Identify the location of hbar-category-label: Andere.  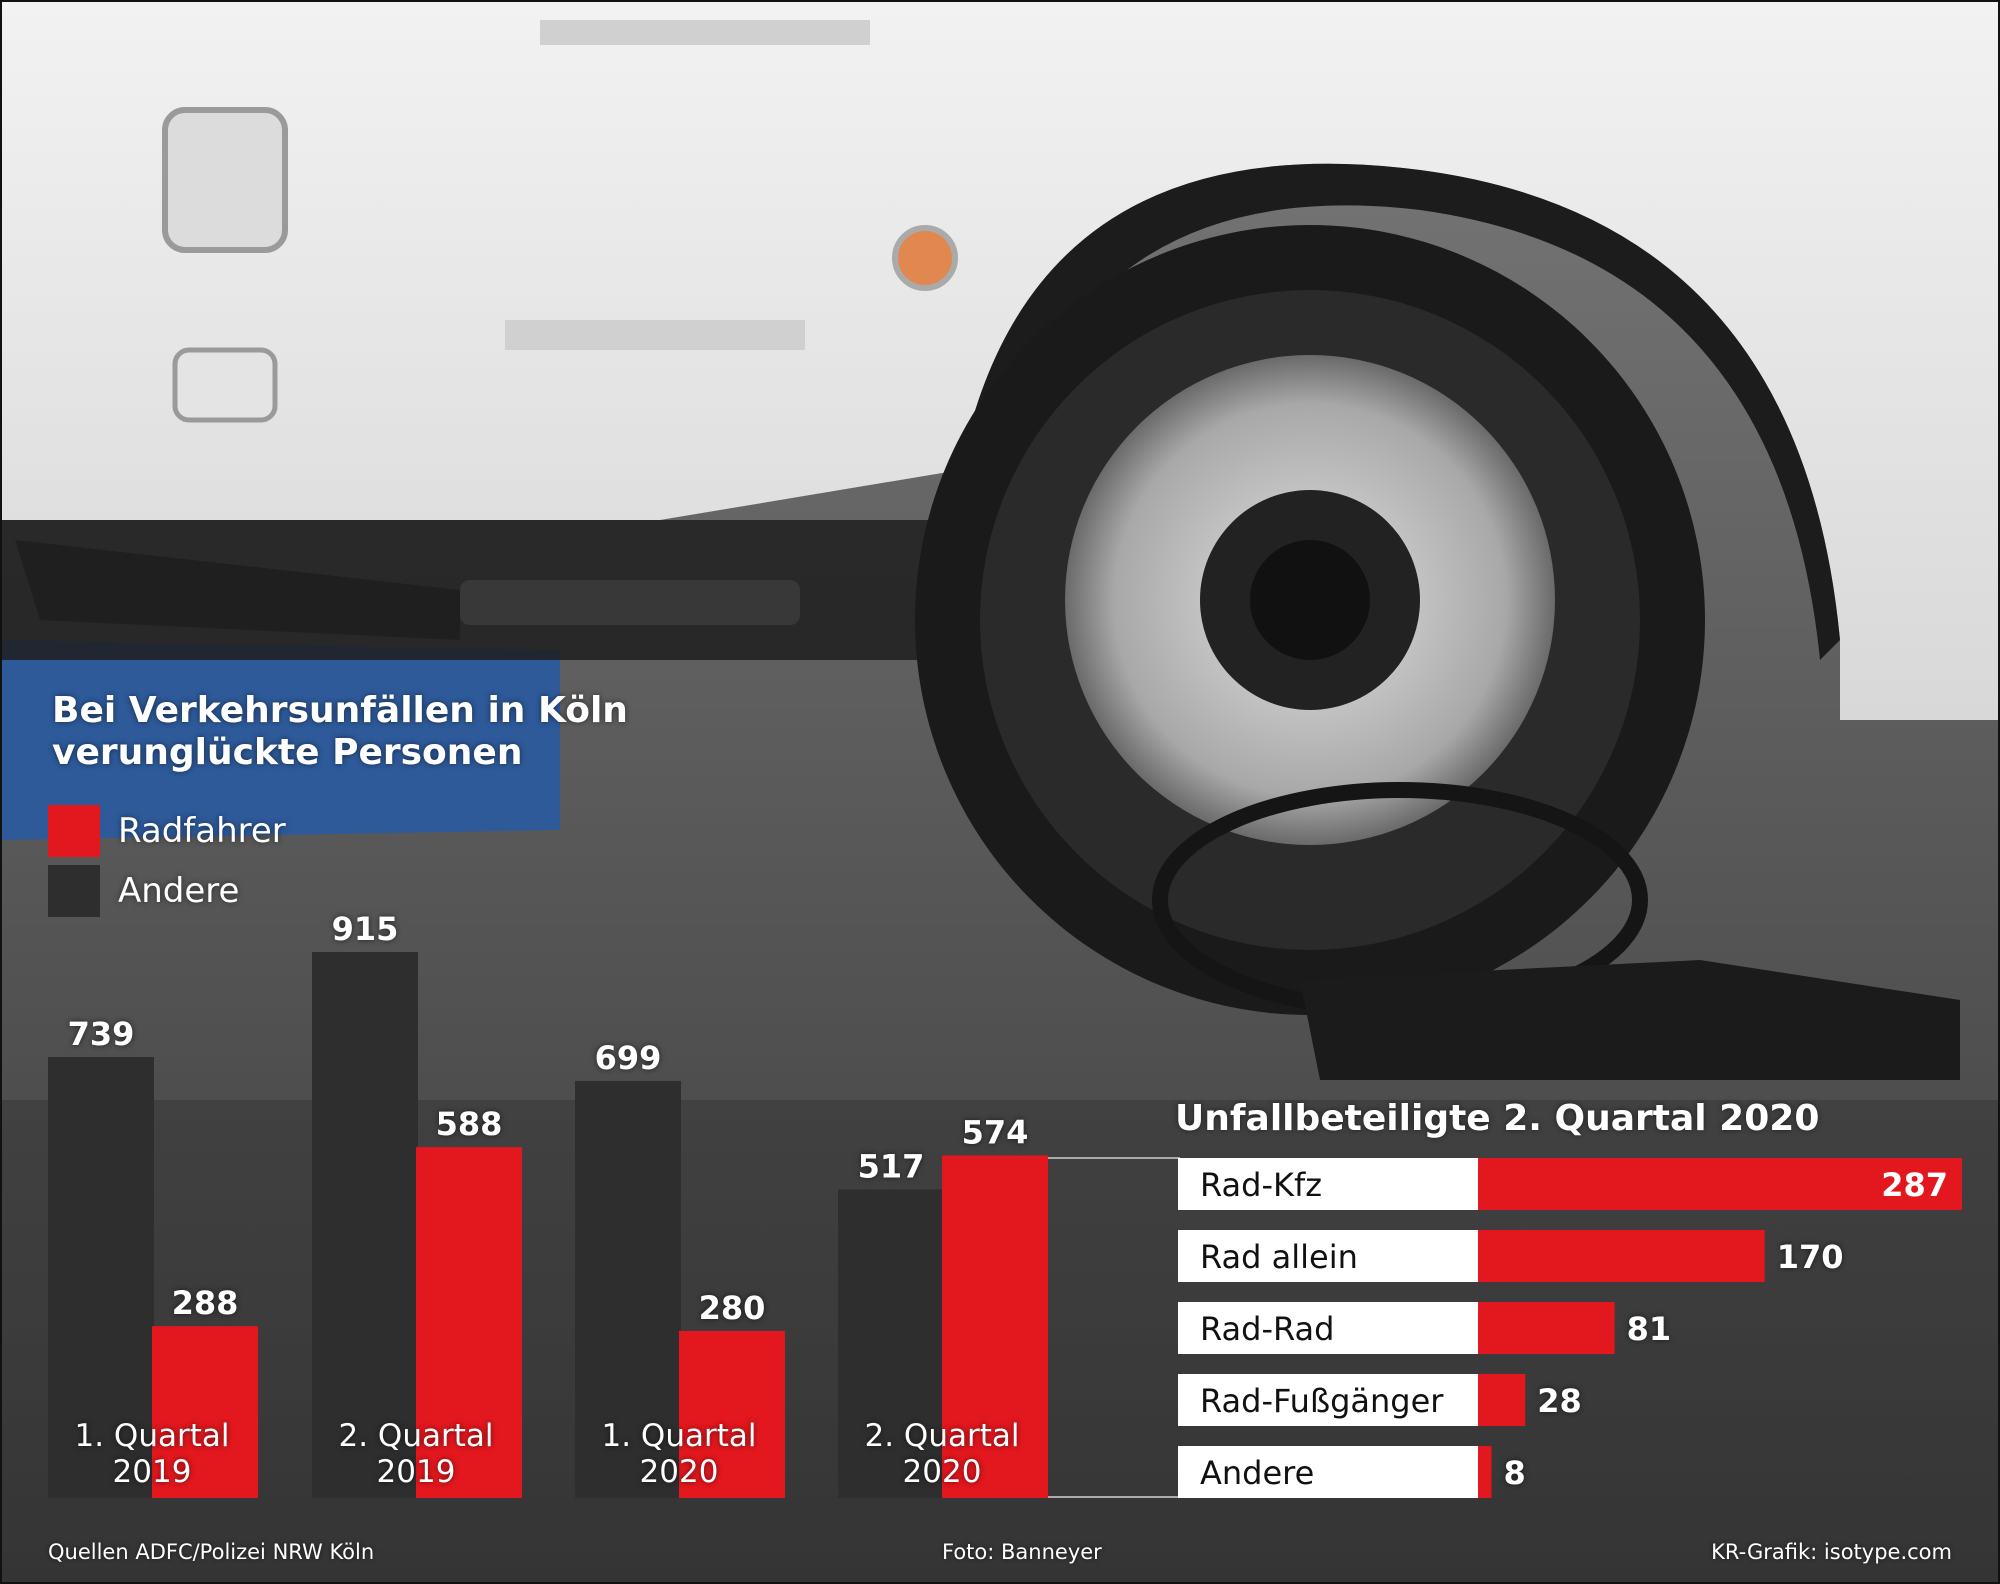
(1257, 1473).